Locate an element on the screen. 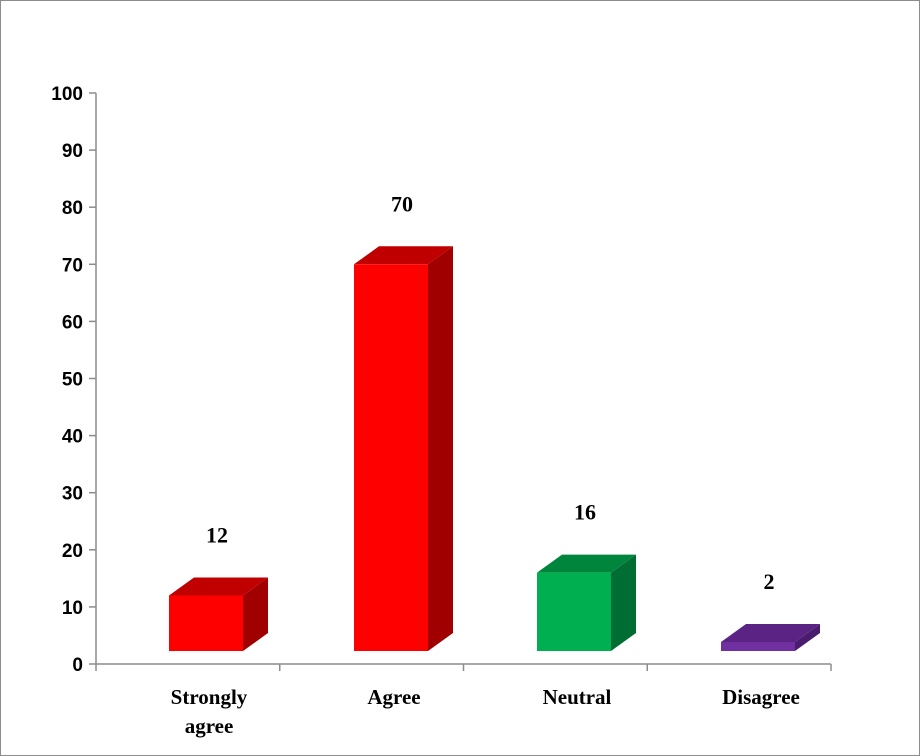  y-tick-label: 30 is located at coordinates (72, 494).